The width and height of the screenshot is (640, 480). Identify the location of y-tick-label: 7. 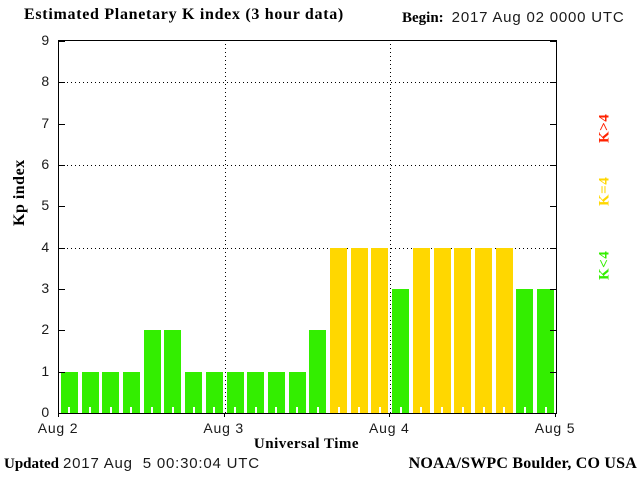
(45, 122).